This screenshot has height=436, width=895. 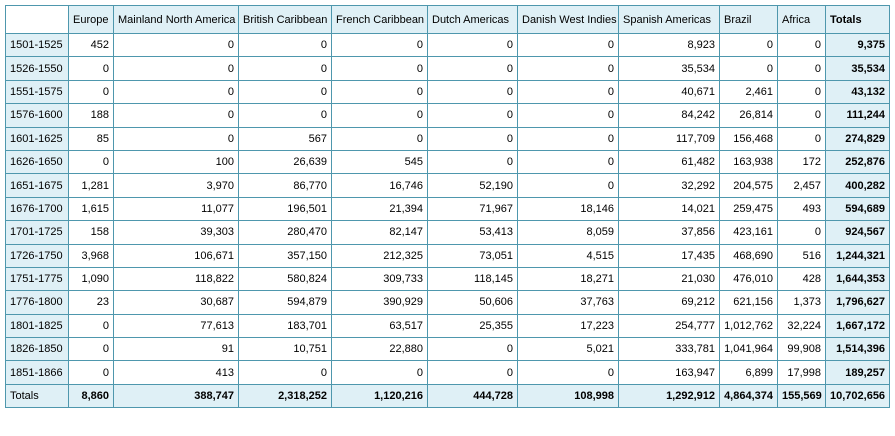 I want to click on table-cell: 309,733, so click(x=379, y=279).